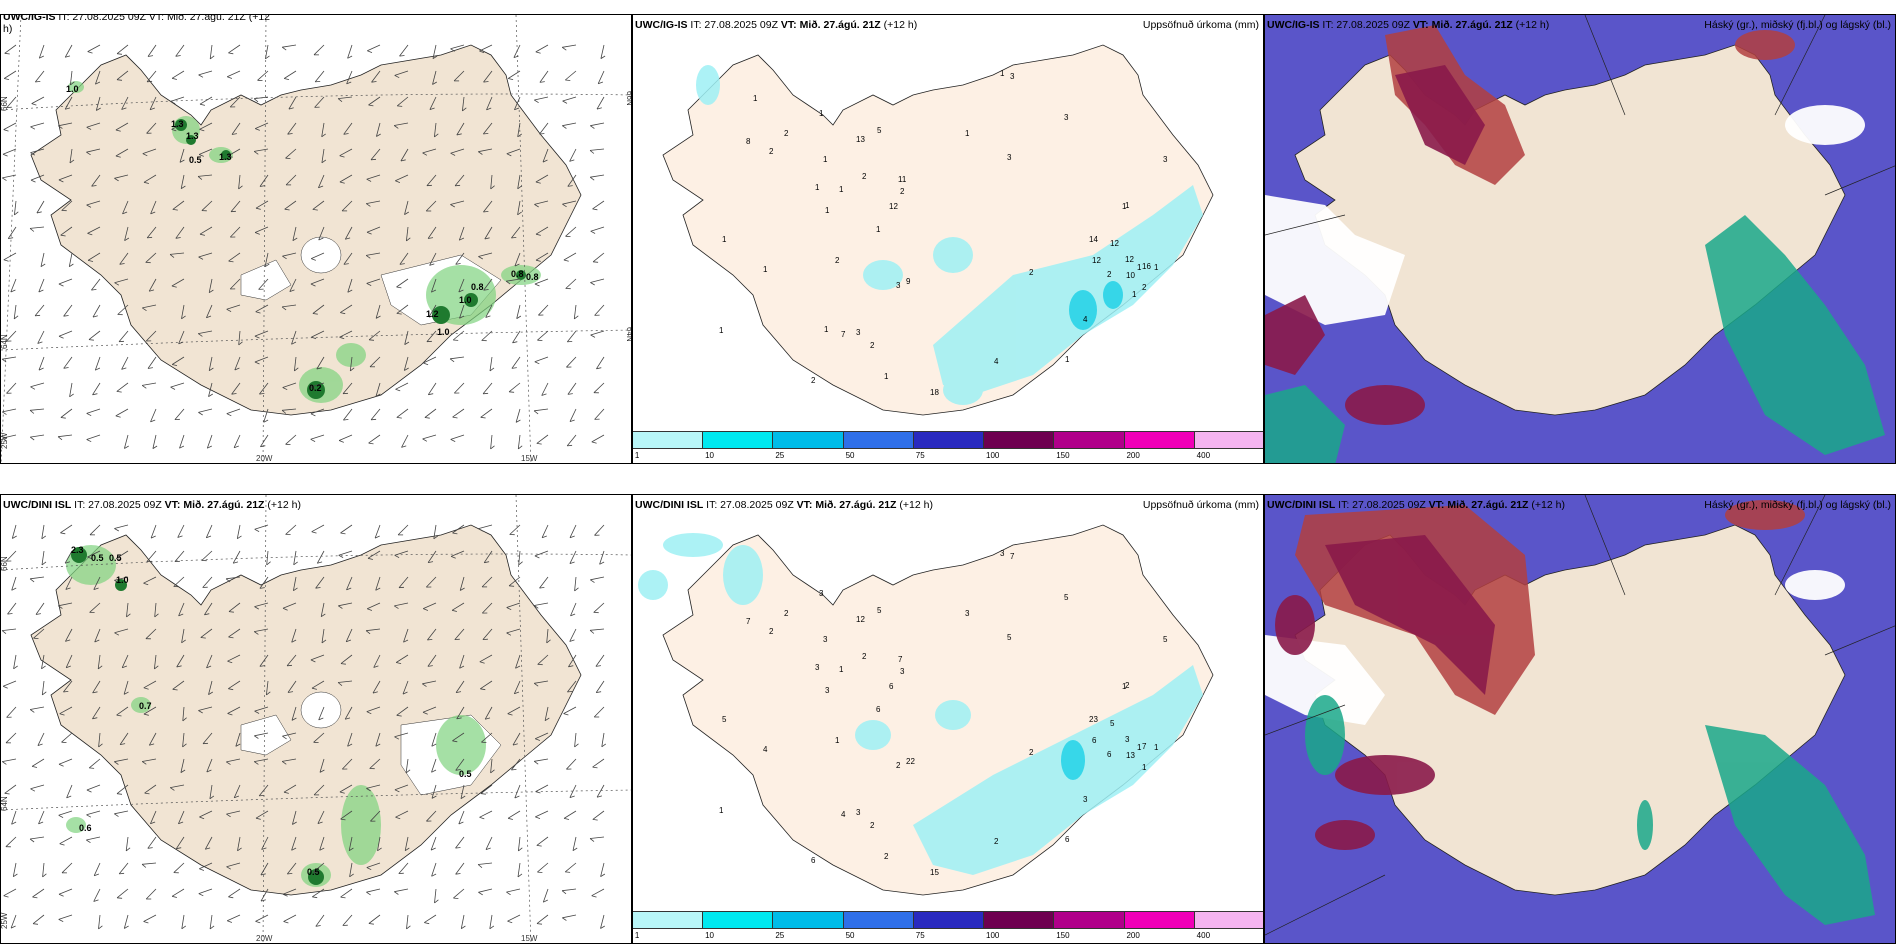  Describe the element at coordinates (303, 247) in the screenshot. I see `wind-barbs` at that location.